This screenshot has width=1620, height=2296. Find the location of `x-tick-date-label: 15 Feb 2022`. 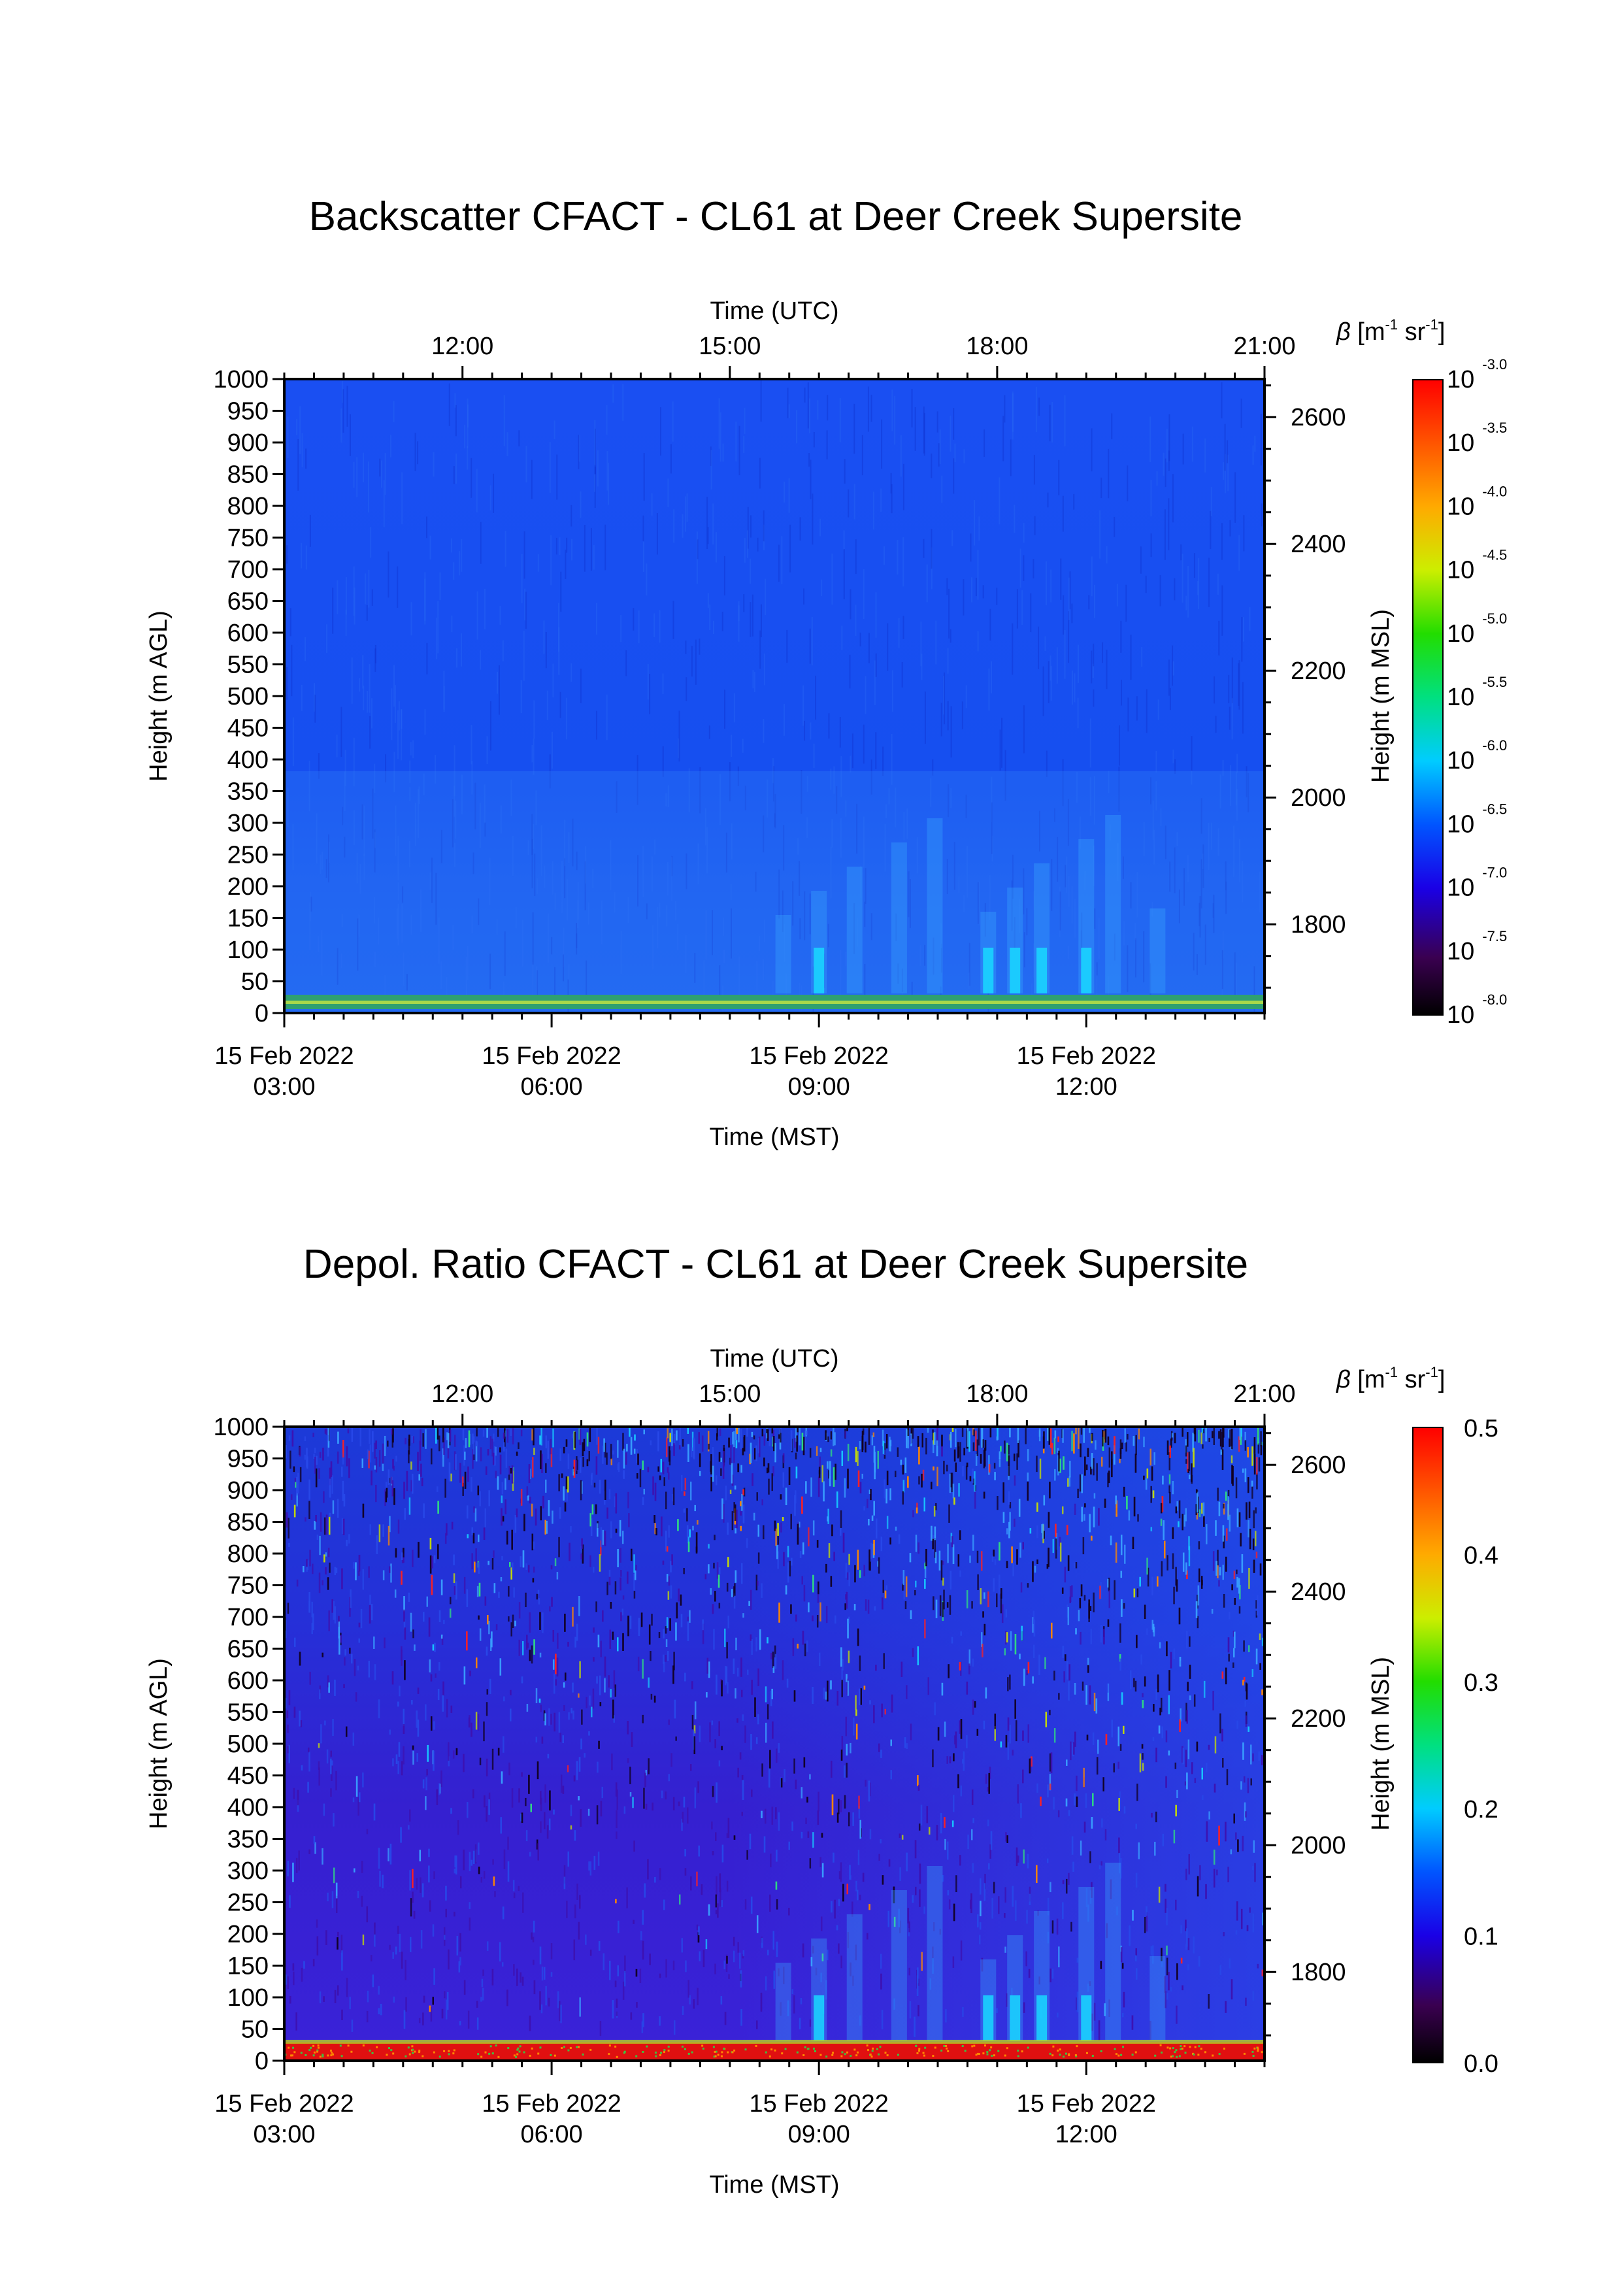

x-tick-date-label: 15 Feb 2022 is located at coordinates (1086, 1056).